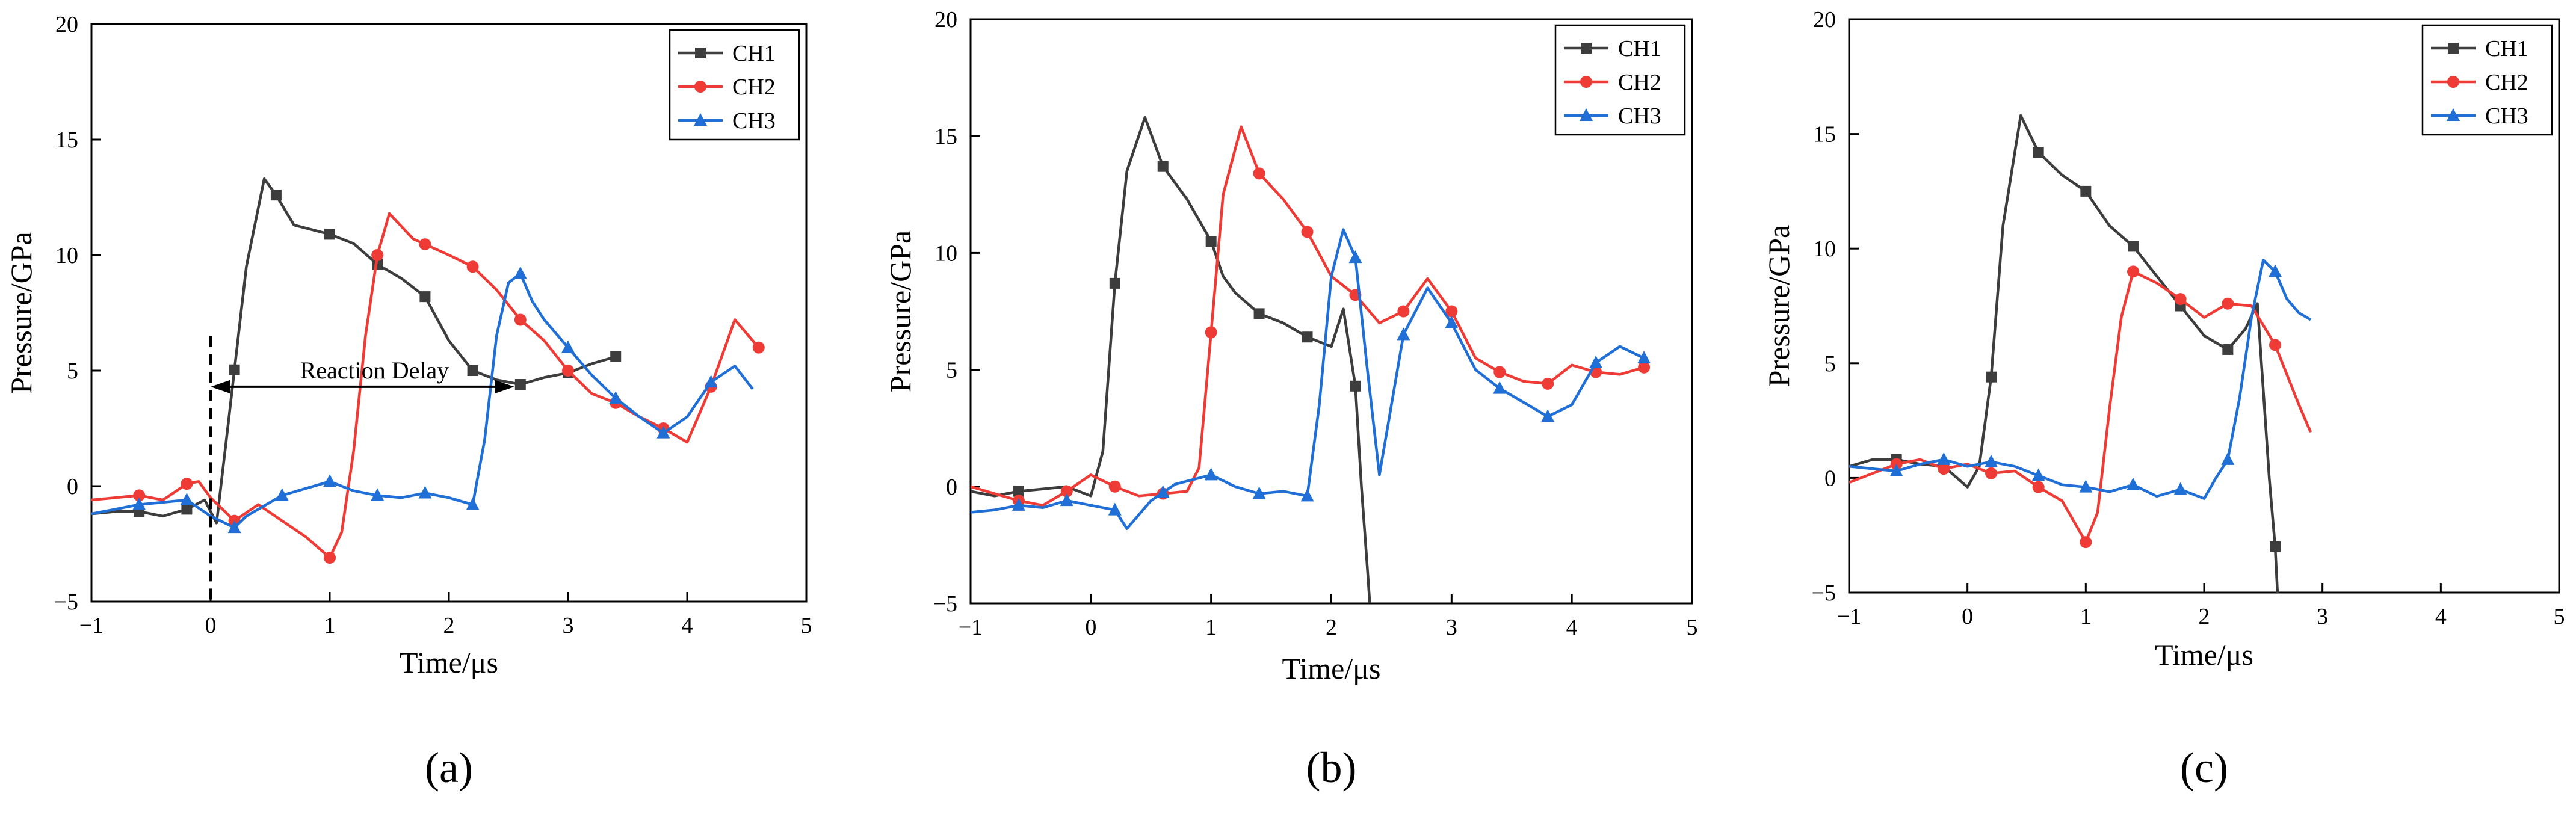 This screenshot has height=820, width=2576. I want to click on legend-marker-ch1, so click(2453, 48).